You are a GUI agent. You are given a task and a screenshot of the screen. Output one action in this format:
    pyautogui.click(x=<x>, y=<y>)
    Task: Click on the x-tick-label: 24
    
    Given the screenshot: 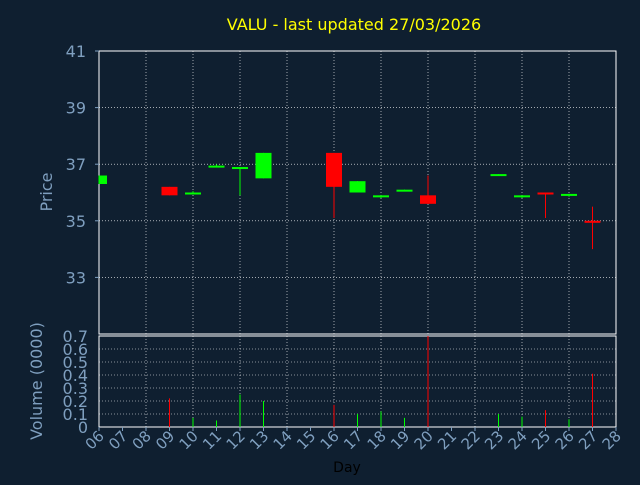 What is the action you would take?
    pyautogui.click(x=518, y=440)
    